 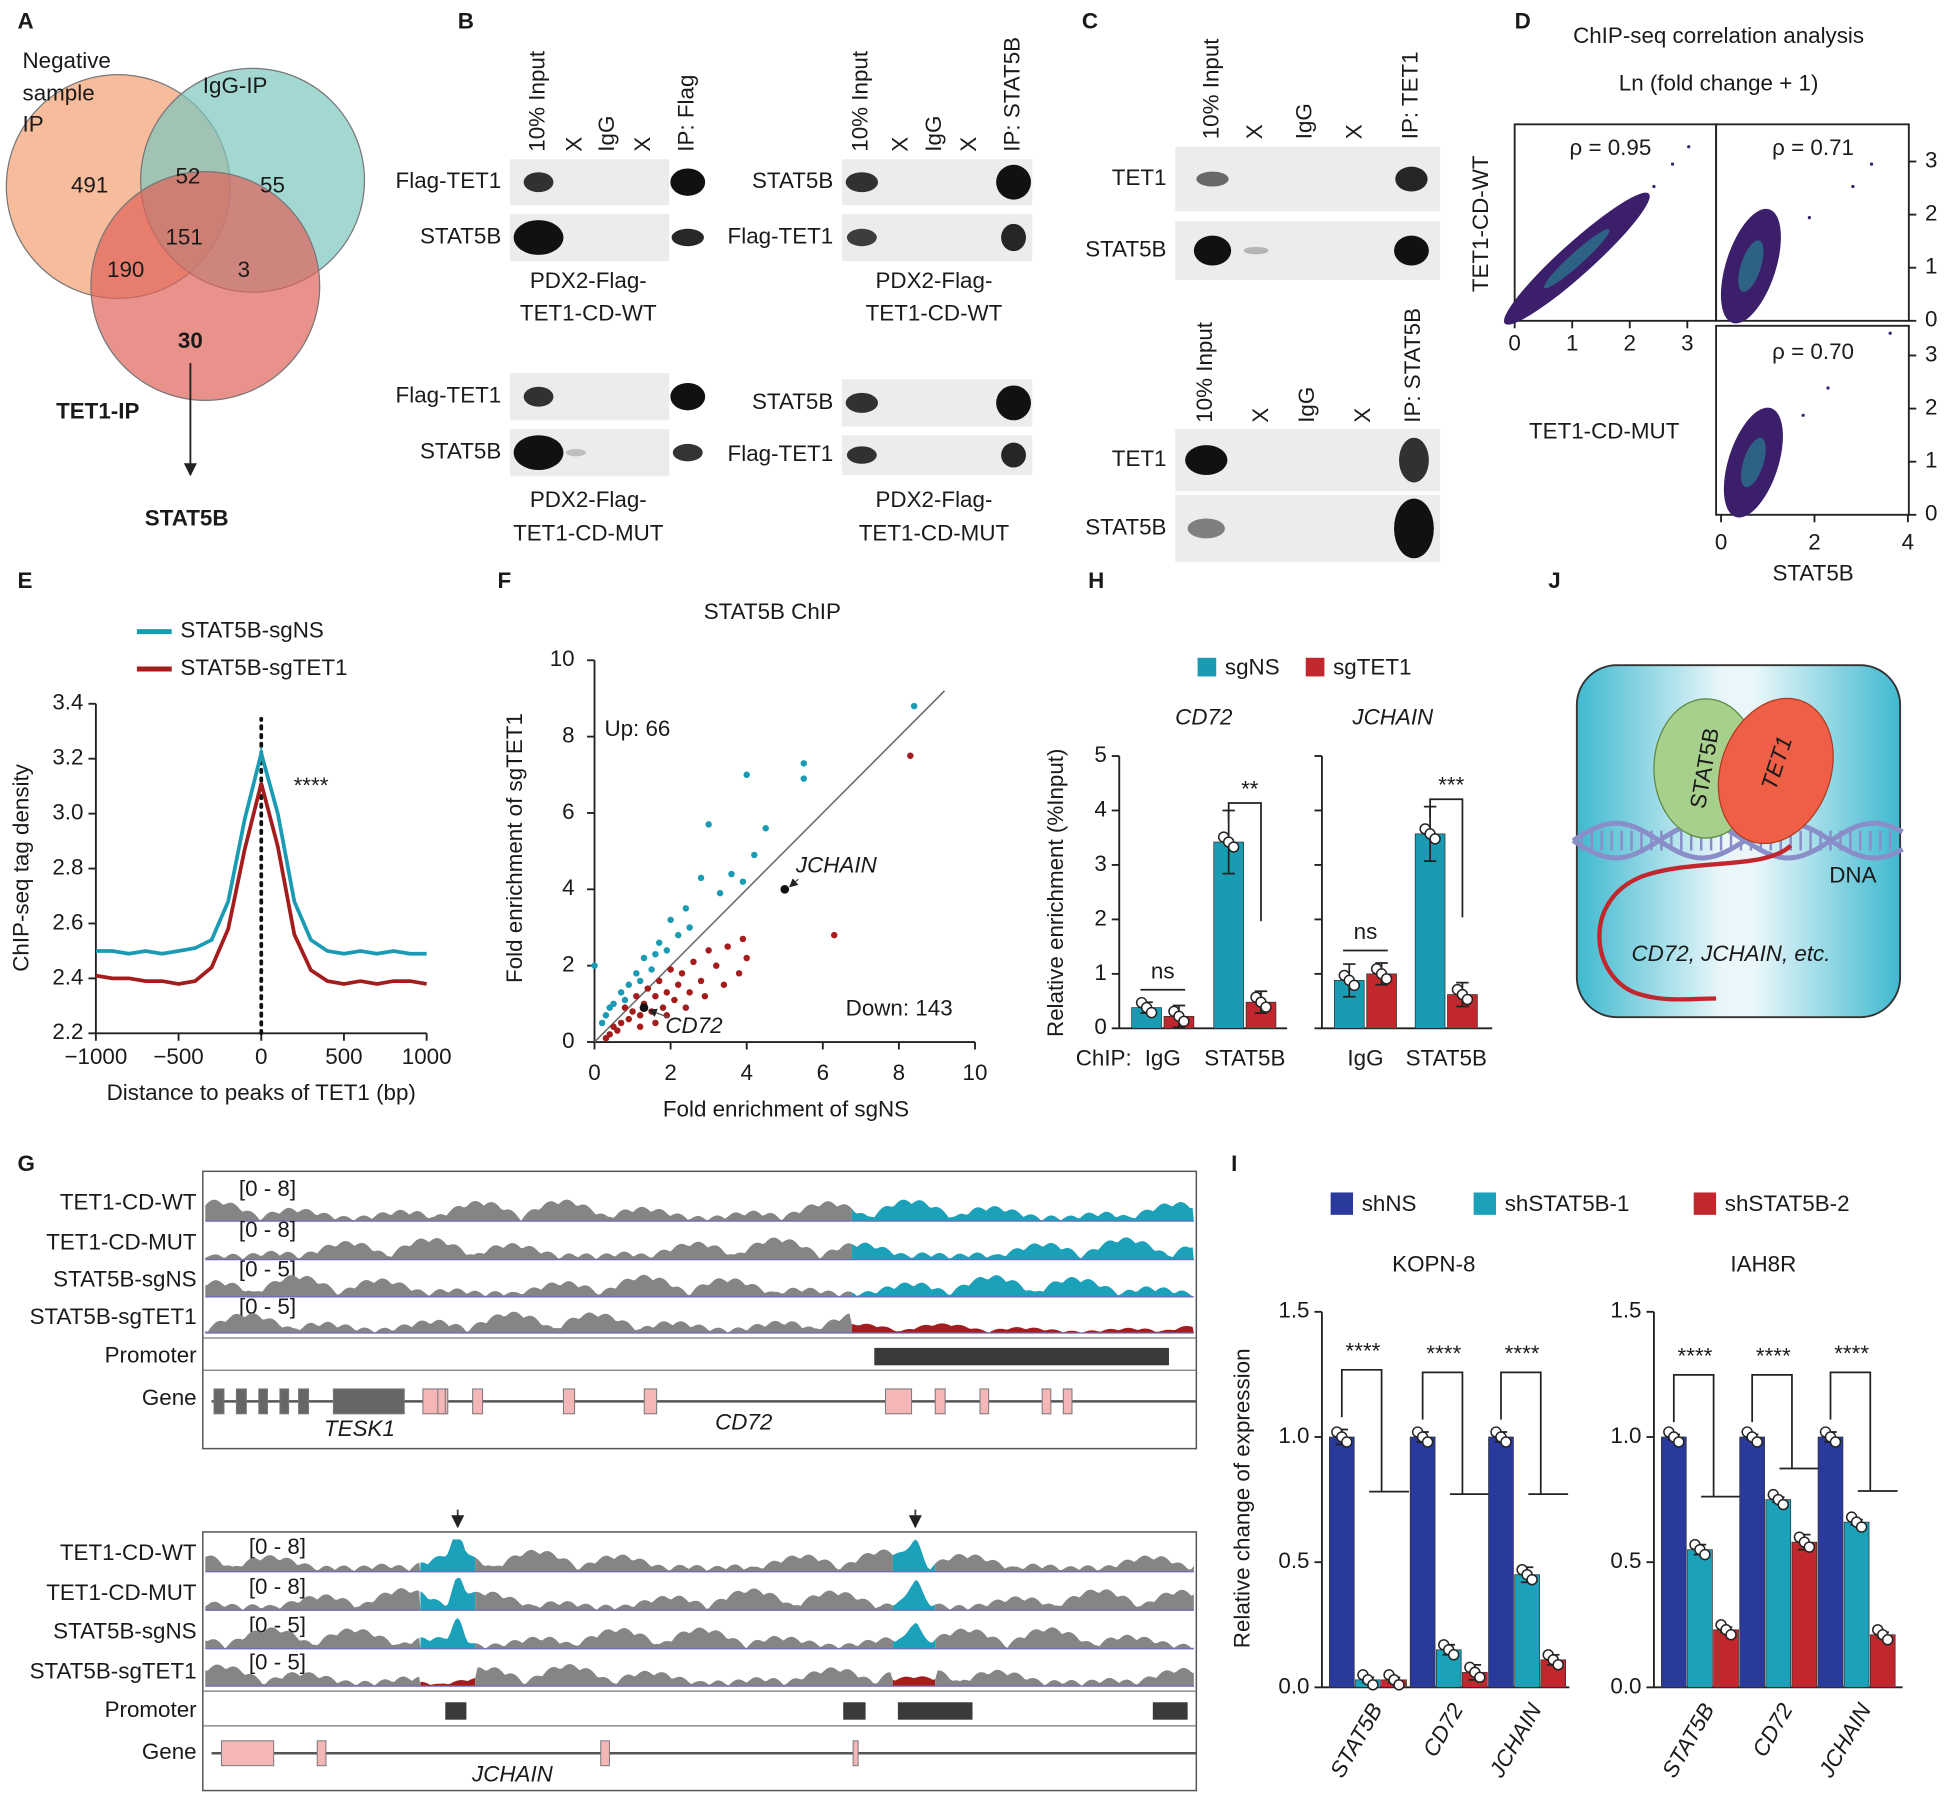 What do you see at coordinates (1356, 1740) in the screenshot?
I see `x-tick-label: STAT5B` at bounding box center [1356, 1740].